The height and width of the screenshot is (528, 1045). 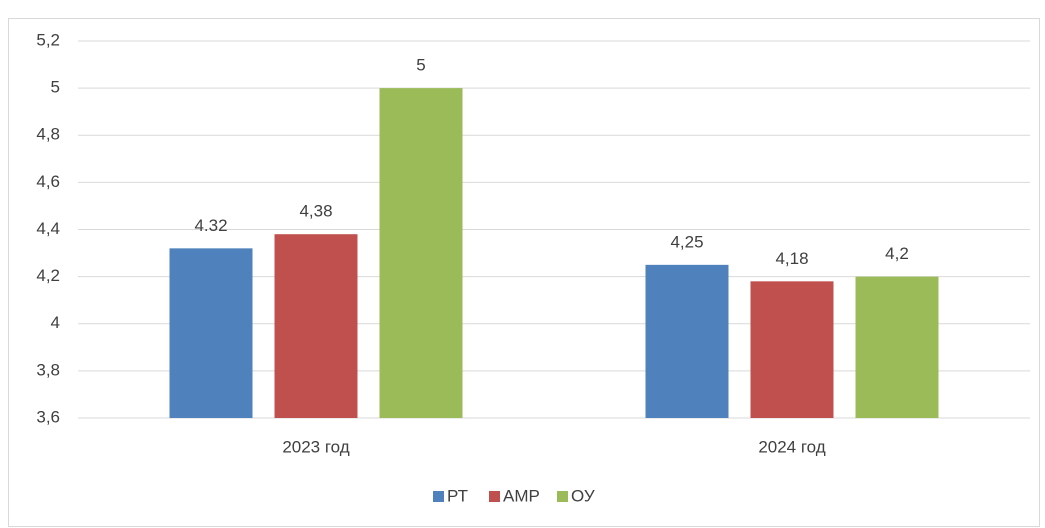 What do you see at coordinates (48, 39) in the screenshot?
I see `y-tick-label: 5,2` at bounding box center [48, 39].